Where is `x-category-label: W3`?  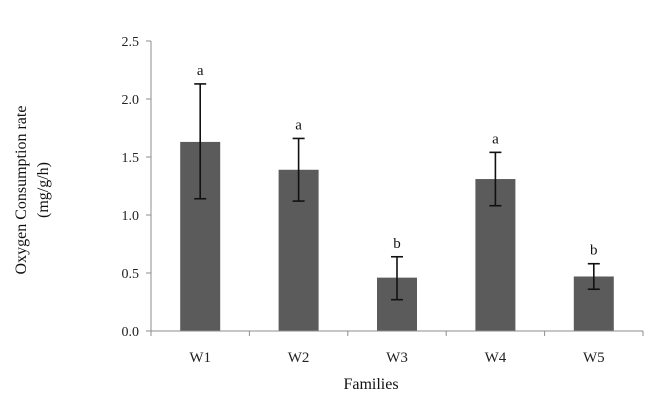
x-category-label: W3 is located at coordinates (397, 358).